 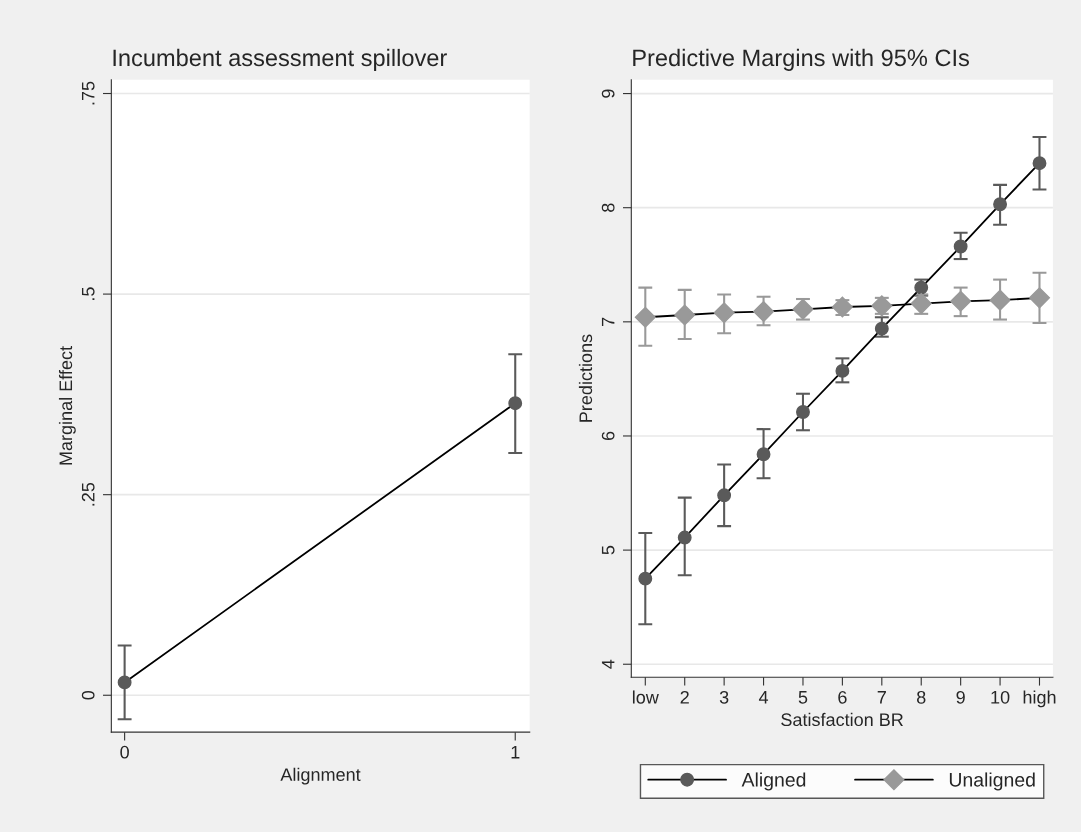 What do you see at coordinates (608, 93) in the screenshot?
I see `y-tick-label: 9` at bounding box center [608, 93].